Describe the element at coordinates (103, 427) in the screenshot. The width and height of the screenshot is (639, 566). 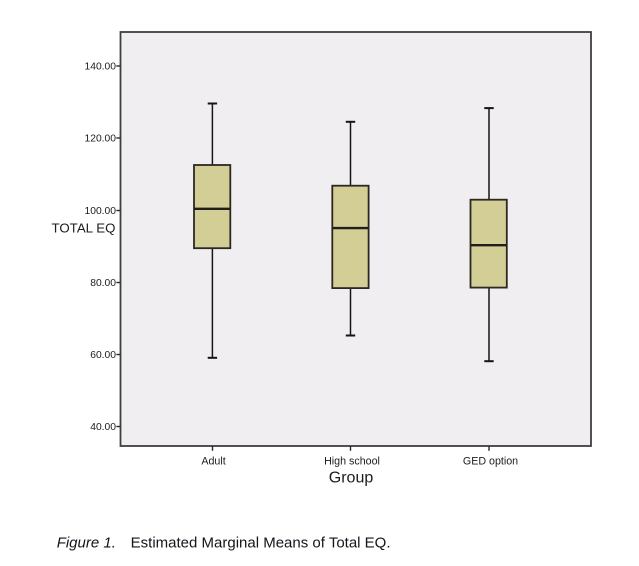
I see `svg-text: 40.00` at that location.